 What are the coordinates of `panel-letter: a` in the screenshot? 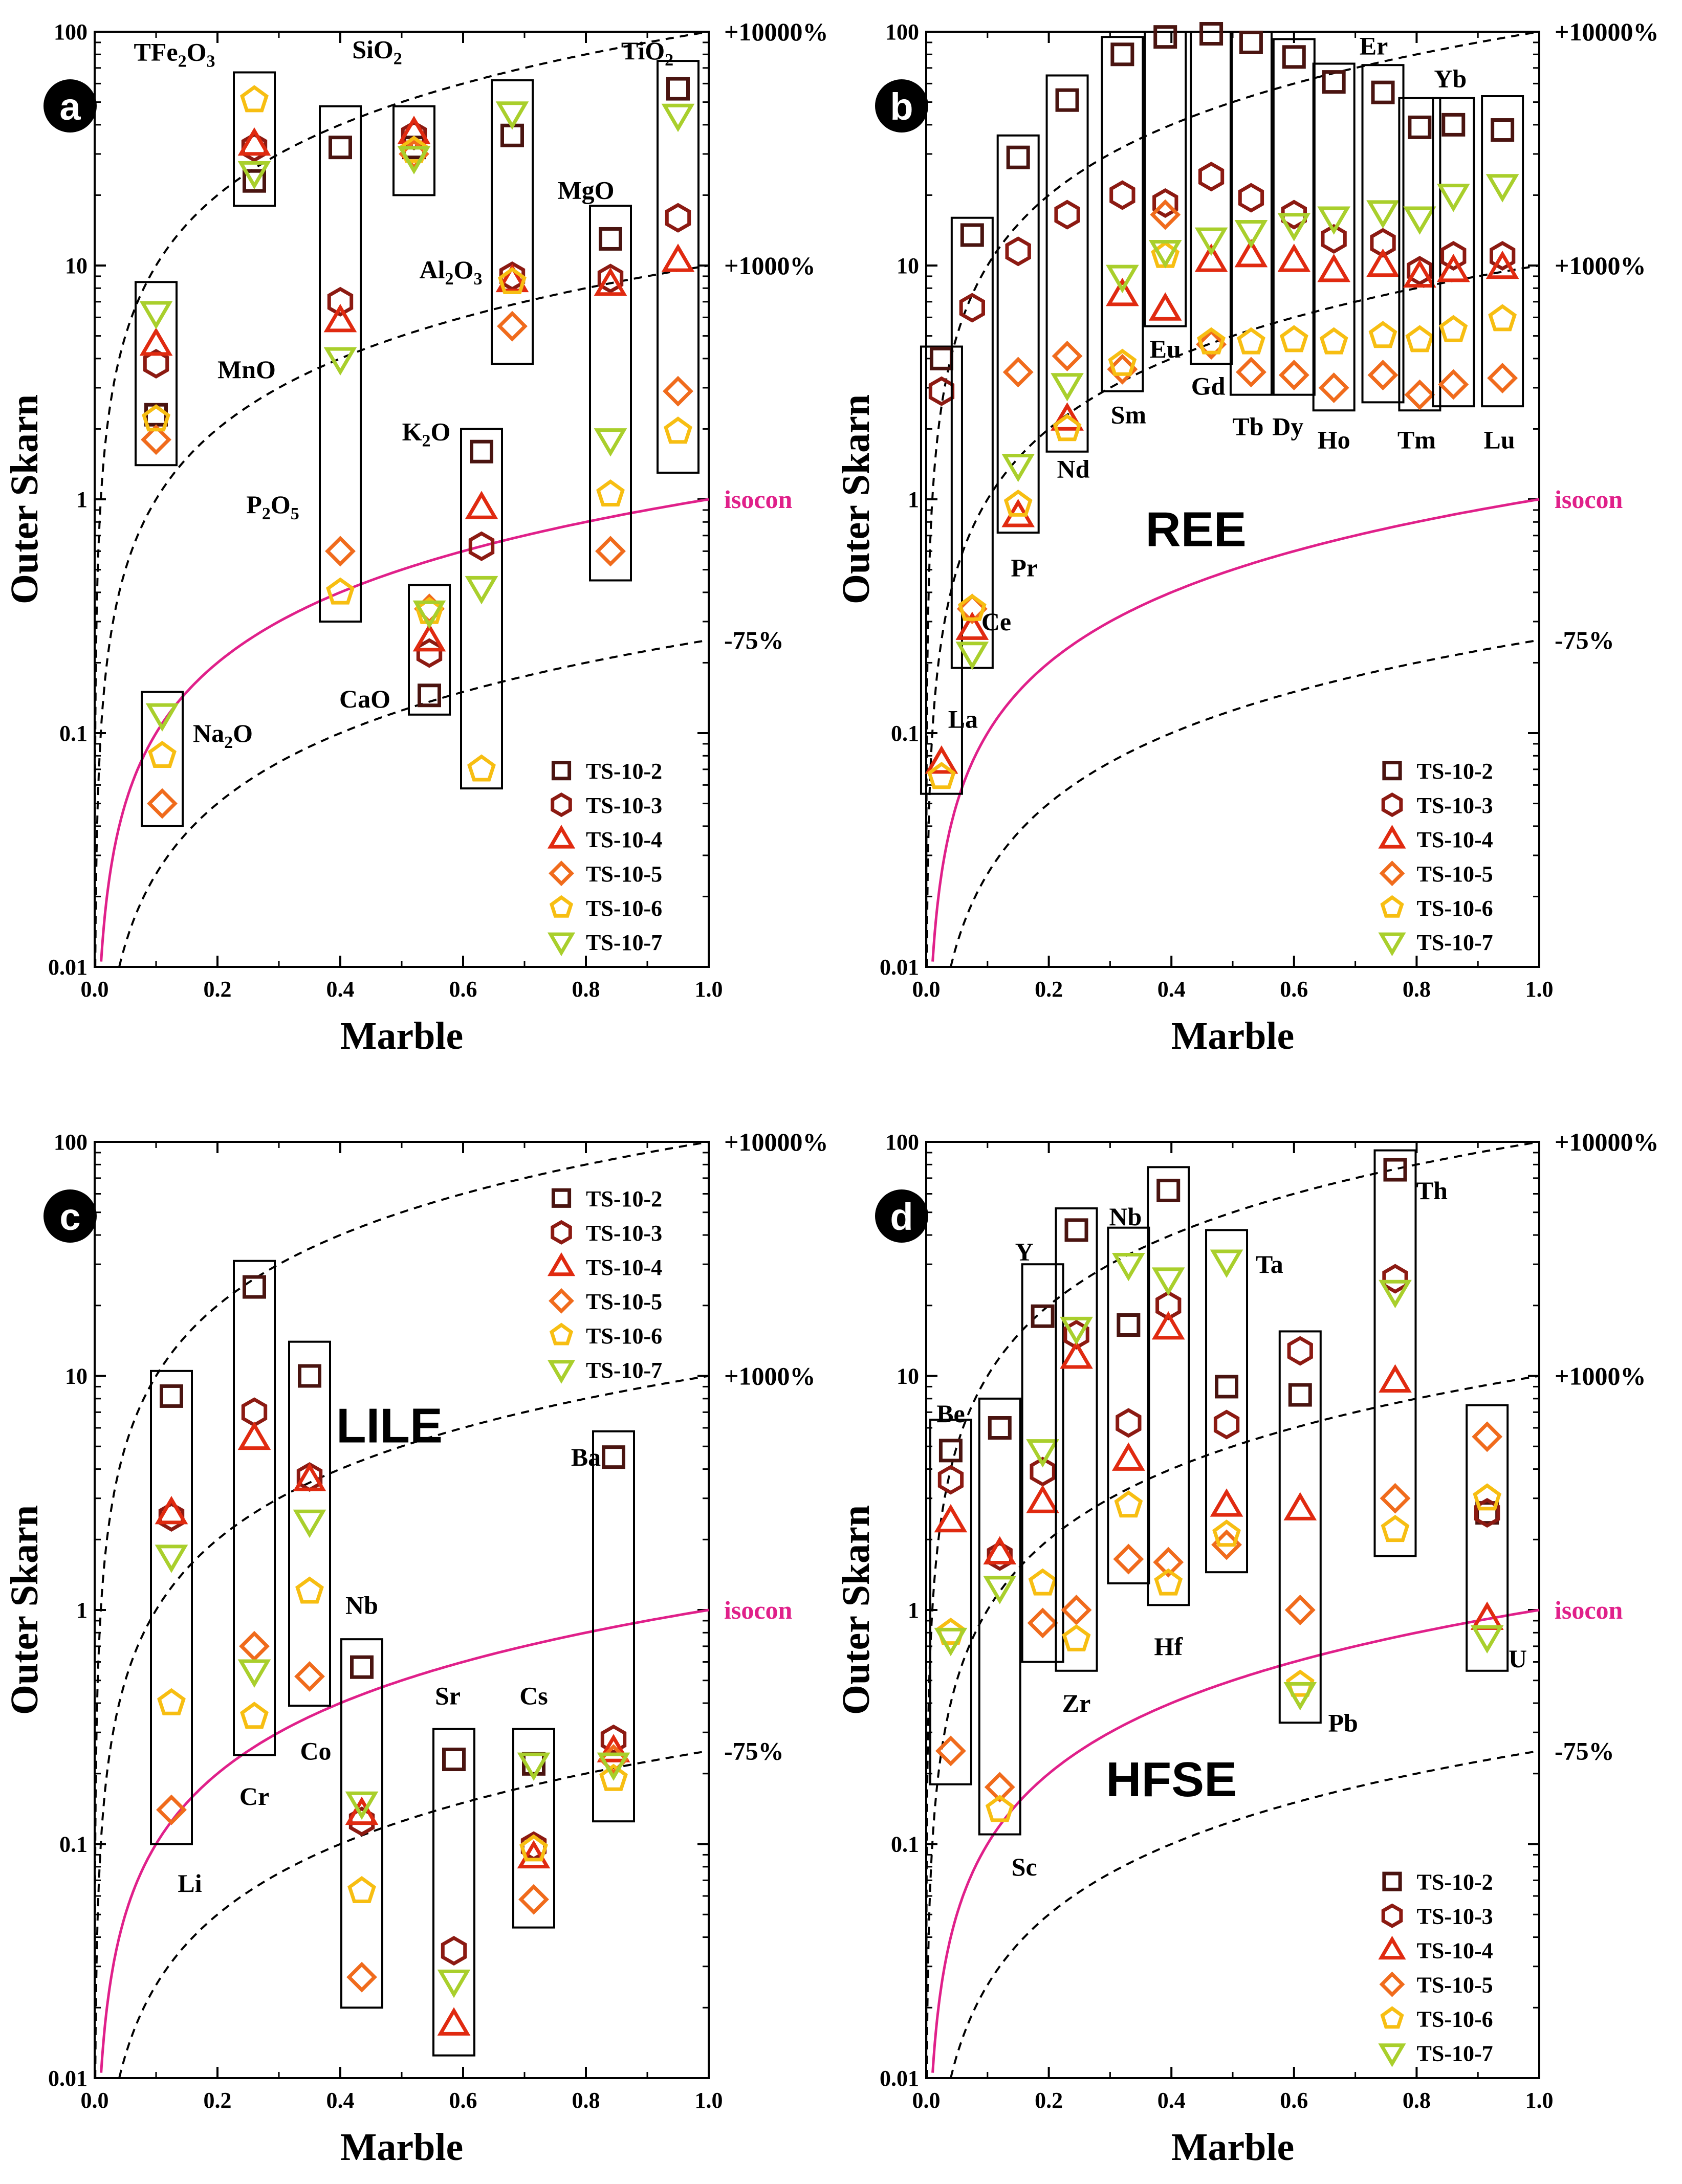 It's located at (70, 106).